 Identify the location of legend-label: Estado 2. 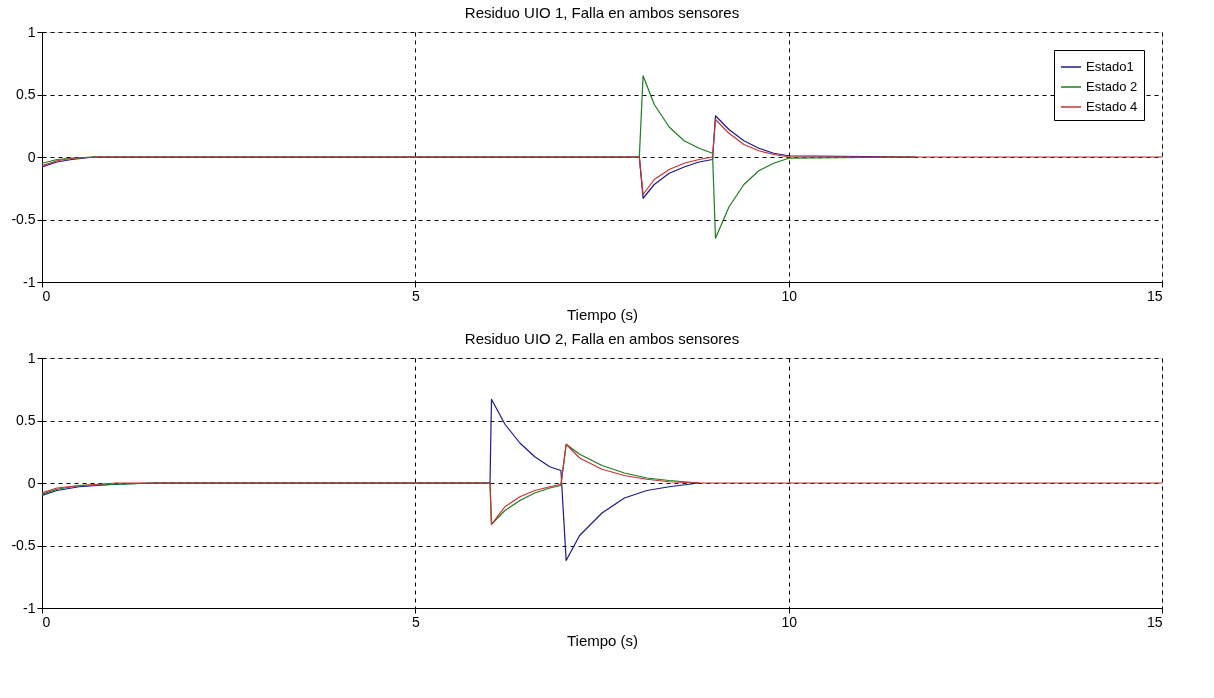
(1112, 86).